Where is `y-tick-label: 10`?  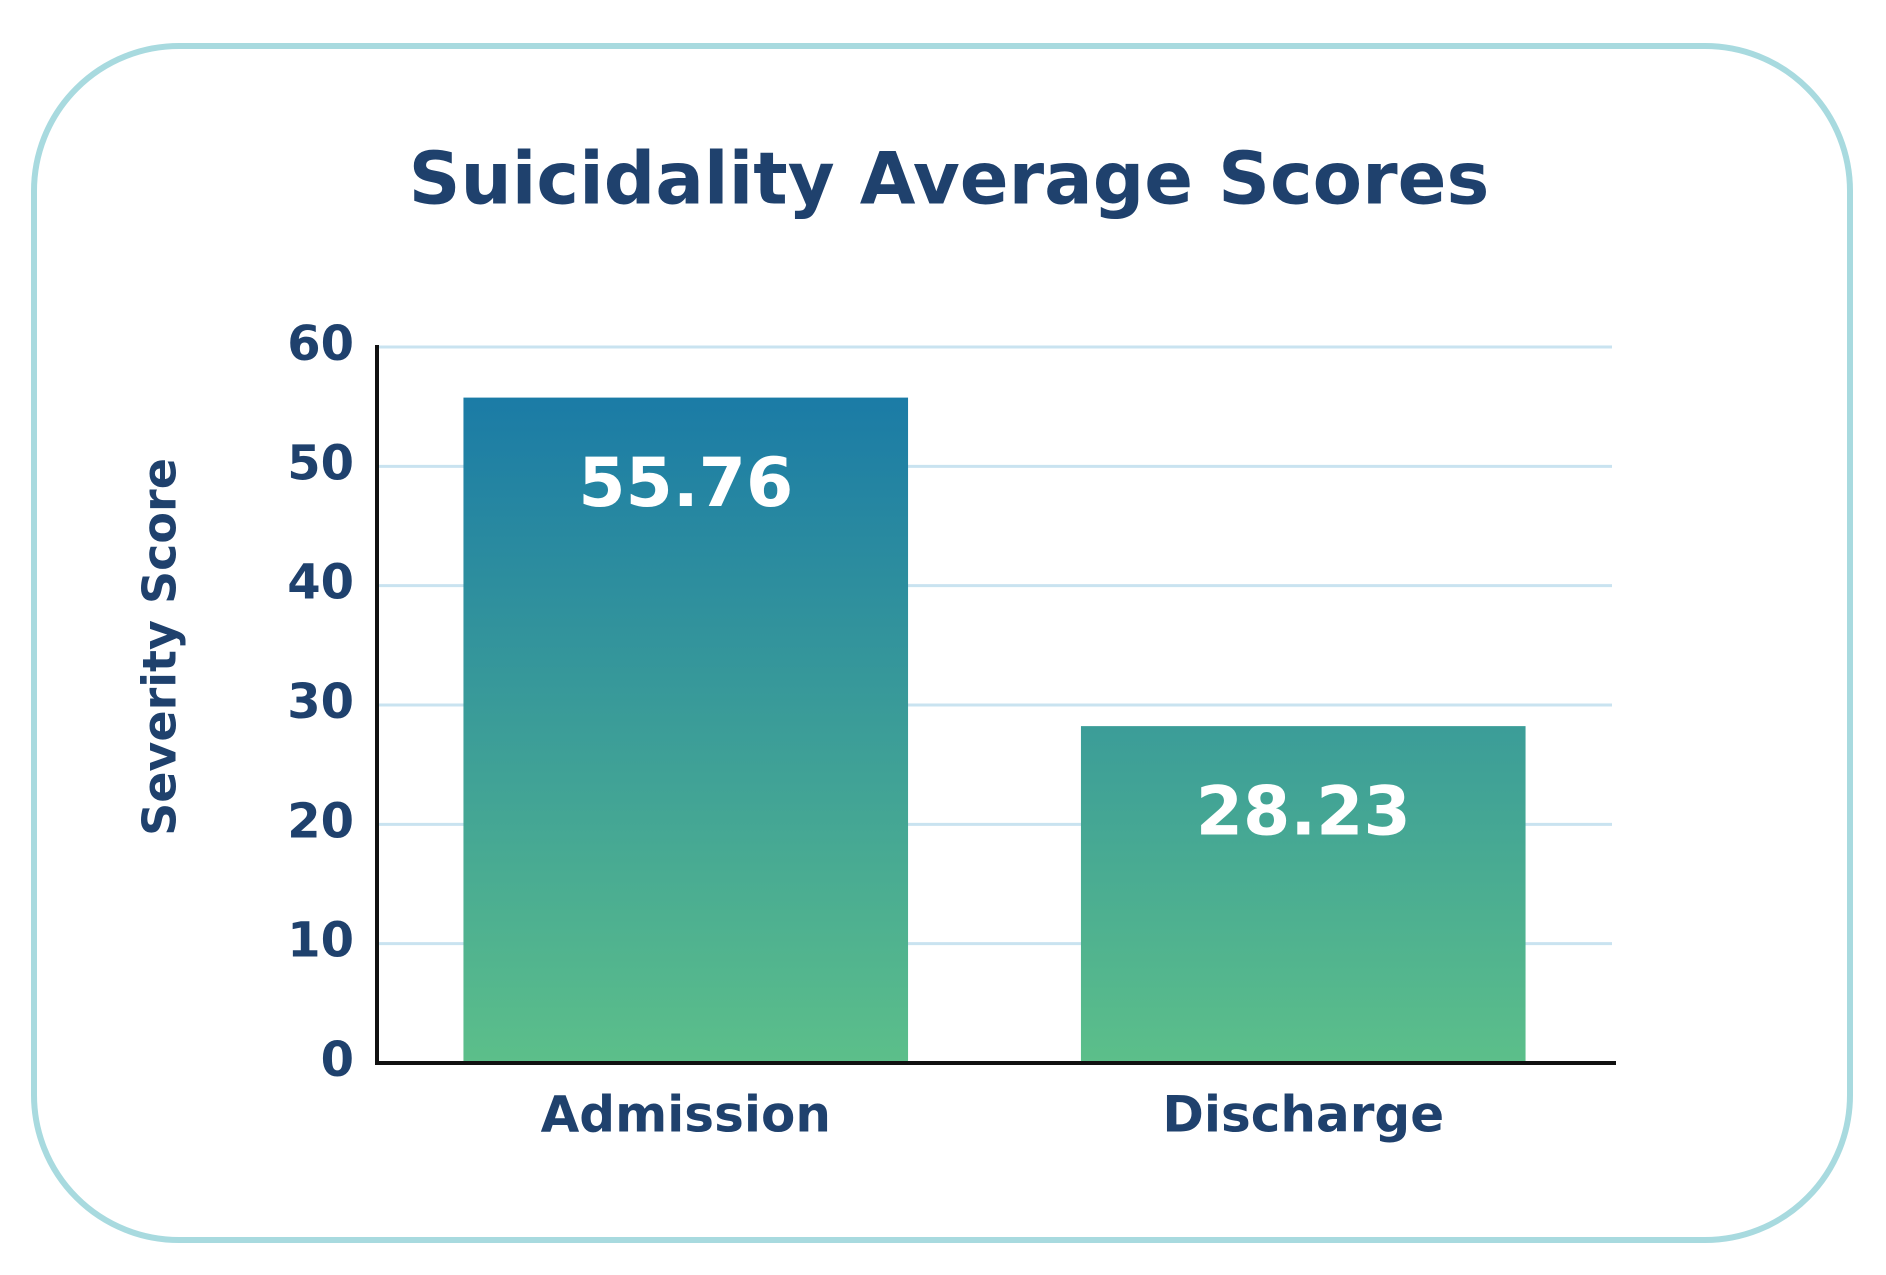 y-tick-label: 10 is located at coordinates (320, 941).